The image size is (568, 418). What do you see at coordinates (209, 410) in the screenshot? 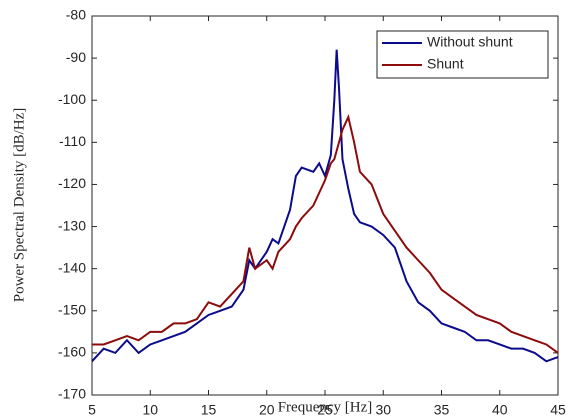
I see `x-tick-label: 15` at bounding box center [209, 410].